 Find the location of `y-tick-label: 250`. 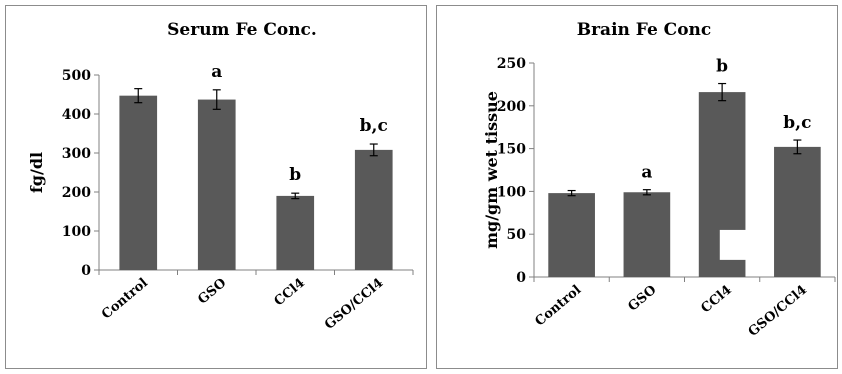

y-tick-label: 250 is located at coordinates (511, 64).